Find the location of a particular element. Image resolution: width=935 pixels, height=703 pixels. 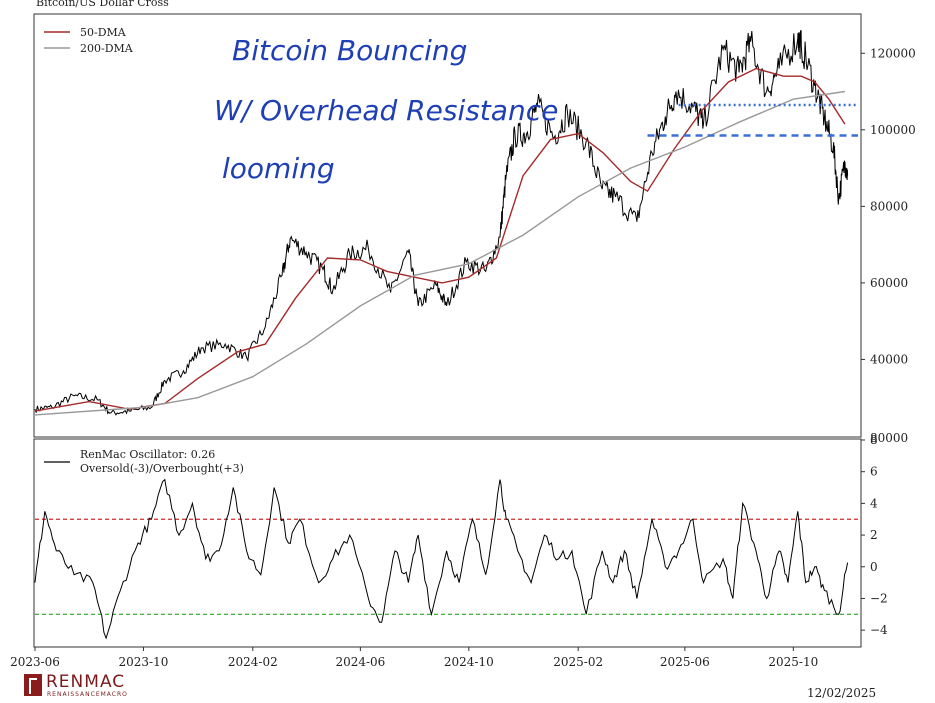

annotation-line-2: W/ Overhead Resistance is located at coordinates (386, 110).